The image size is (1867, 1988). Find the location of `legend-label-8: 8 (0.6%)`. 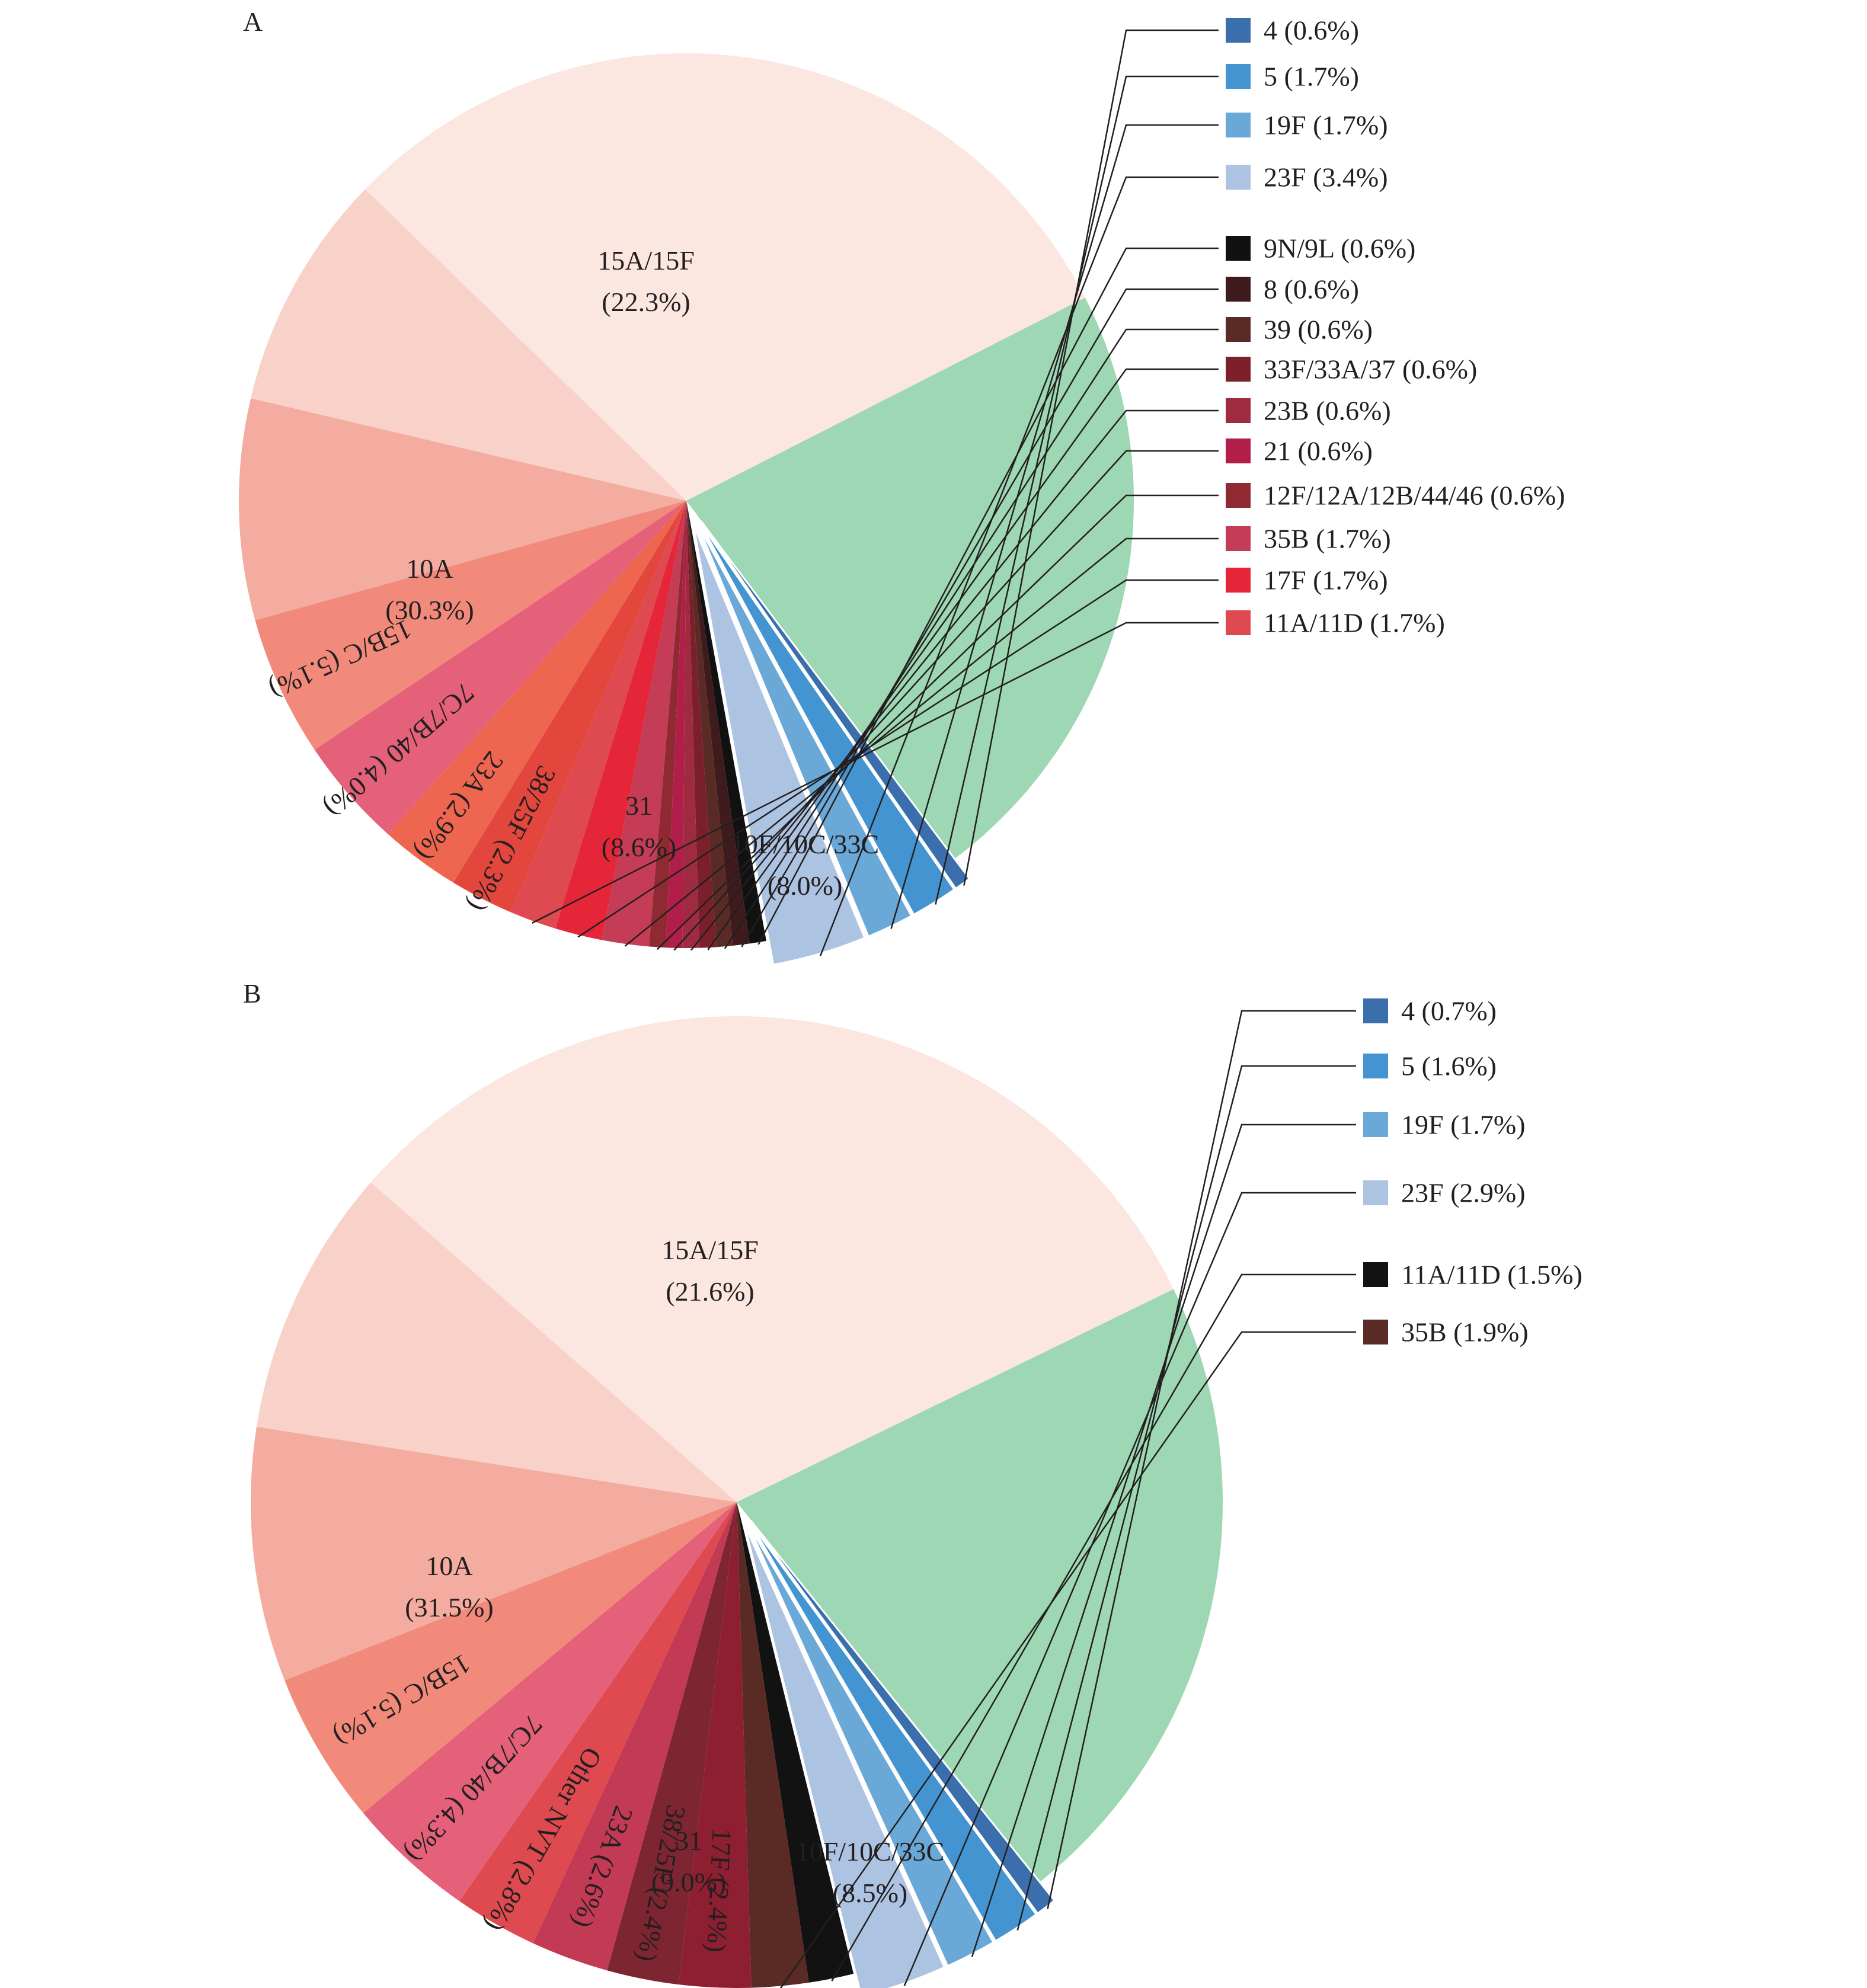

legend-label-8: 8 (0.6%) is located at coordinates (1311, 289).